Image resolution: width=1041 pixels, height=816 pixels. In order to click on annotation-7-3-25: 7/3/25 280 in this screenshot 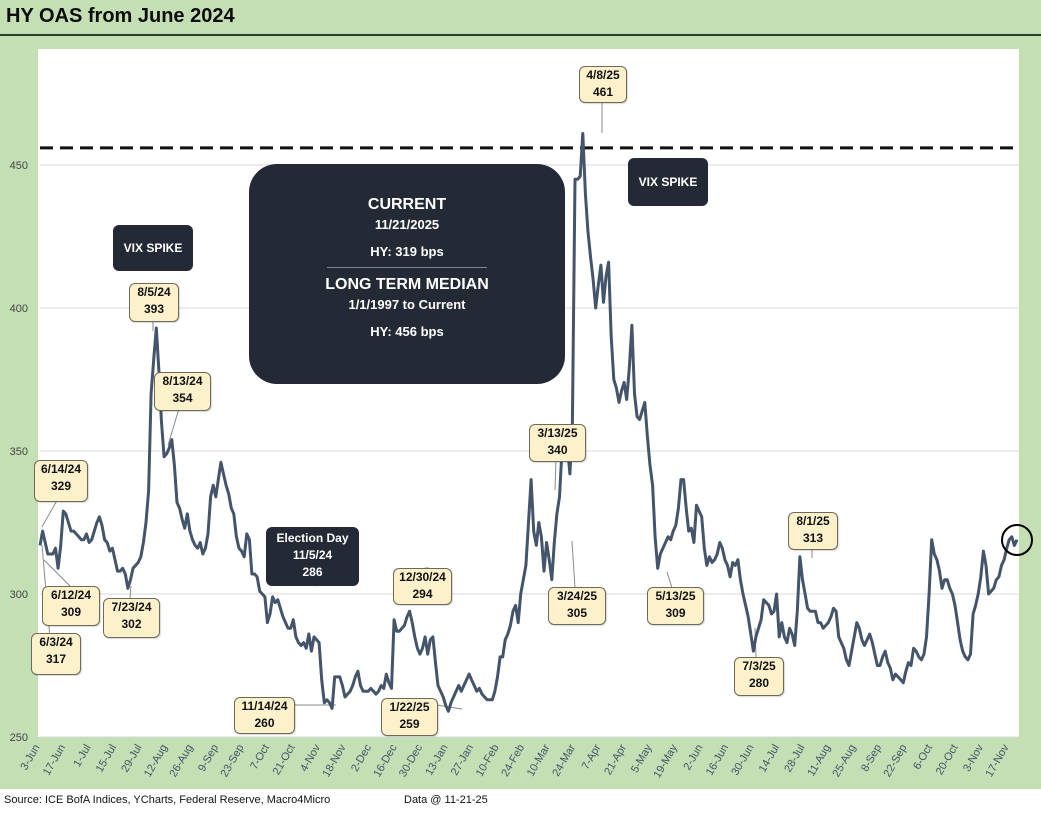, I will do `click(759, 676)`.